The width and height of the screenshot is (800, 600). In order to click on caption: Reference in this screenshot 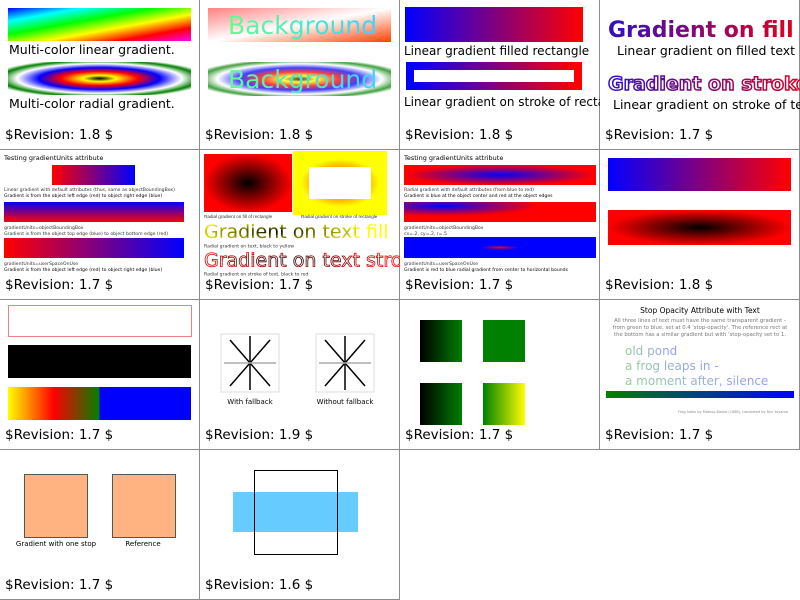, I will do `click(142, 544)`.